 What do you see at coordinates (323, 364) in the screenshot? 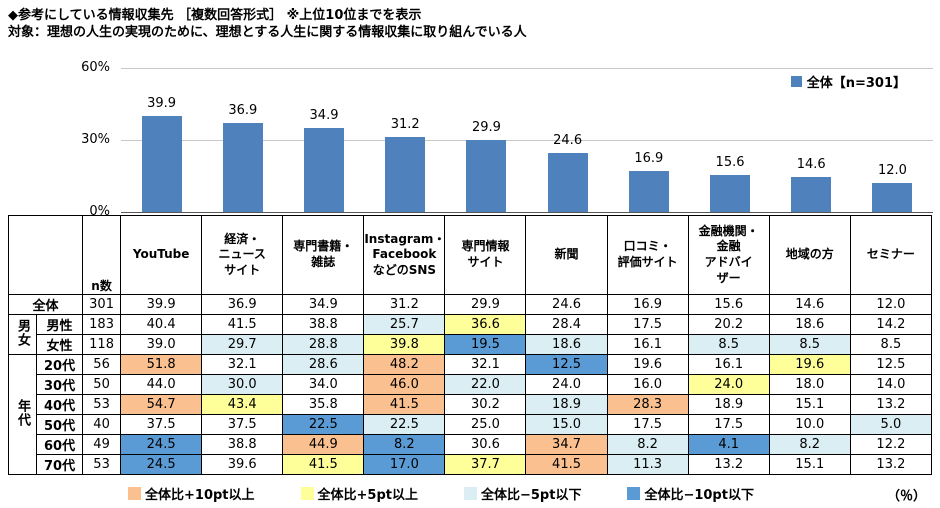
I see `data-cell: 28.6` at bounding box center [323, 364].